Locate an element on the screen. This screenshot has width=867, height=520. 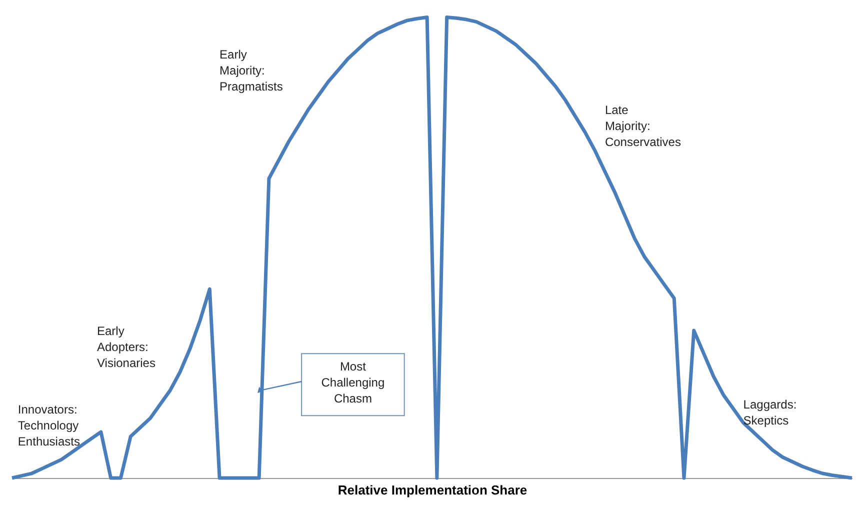
annotation: Most Challenging Chasm is located at coordinates (353, 383).